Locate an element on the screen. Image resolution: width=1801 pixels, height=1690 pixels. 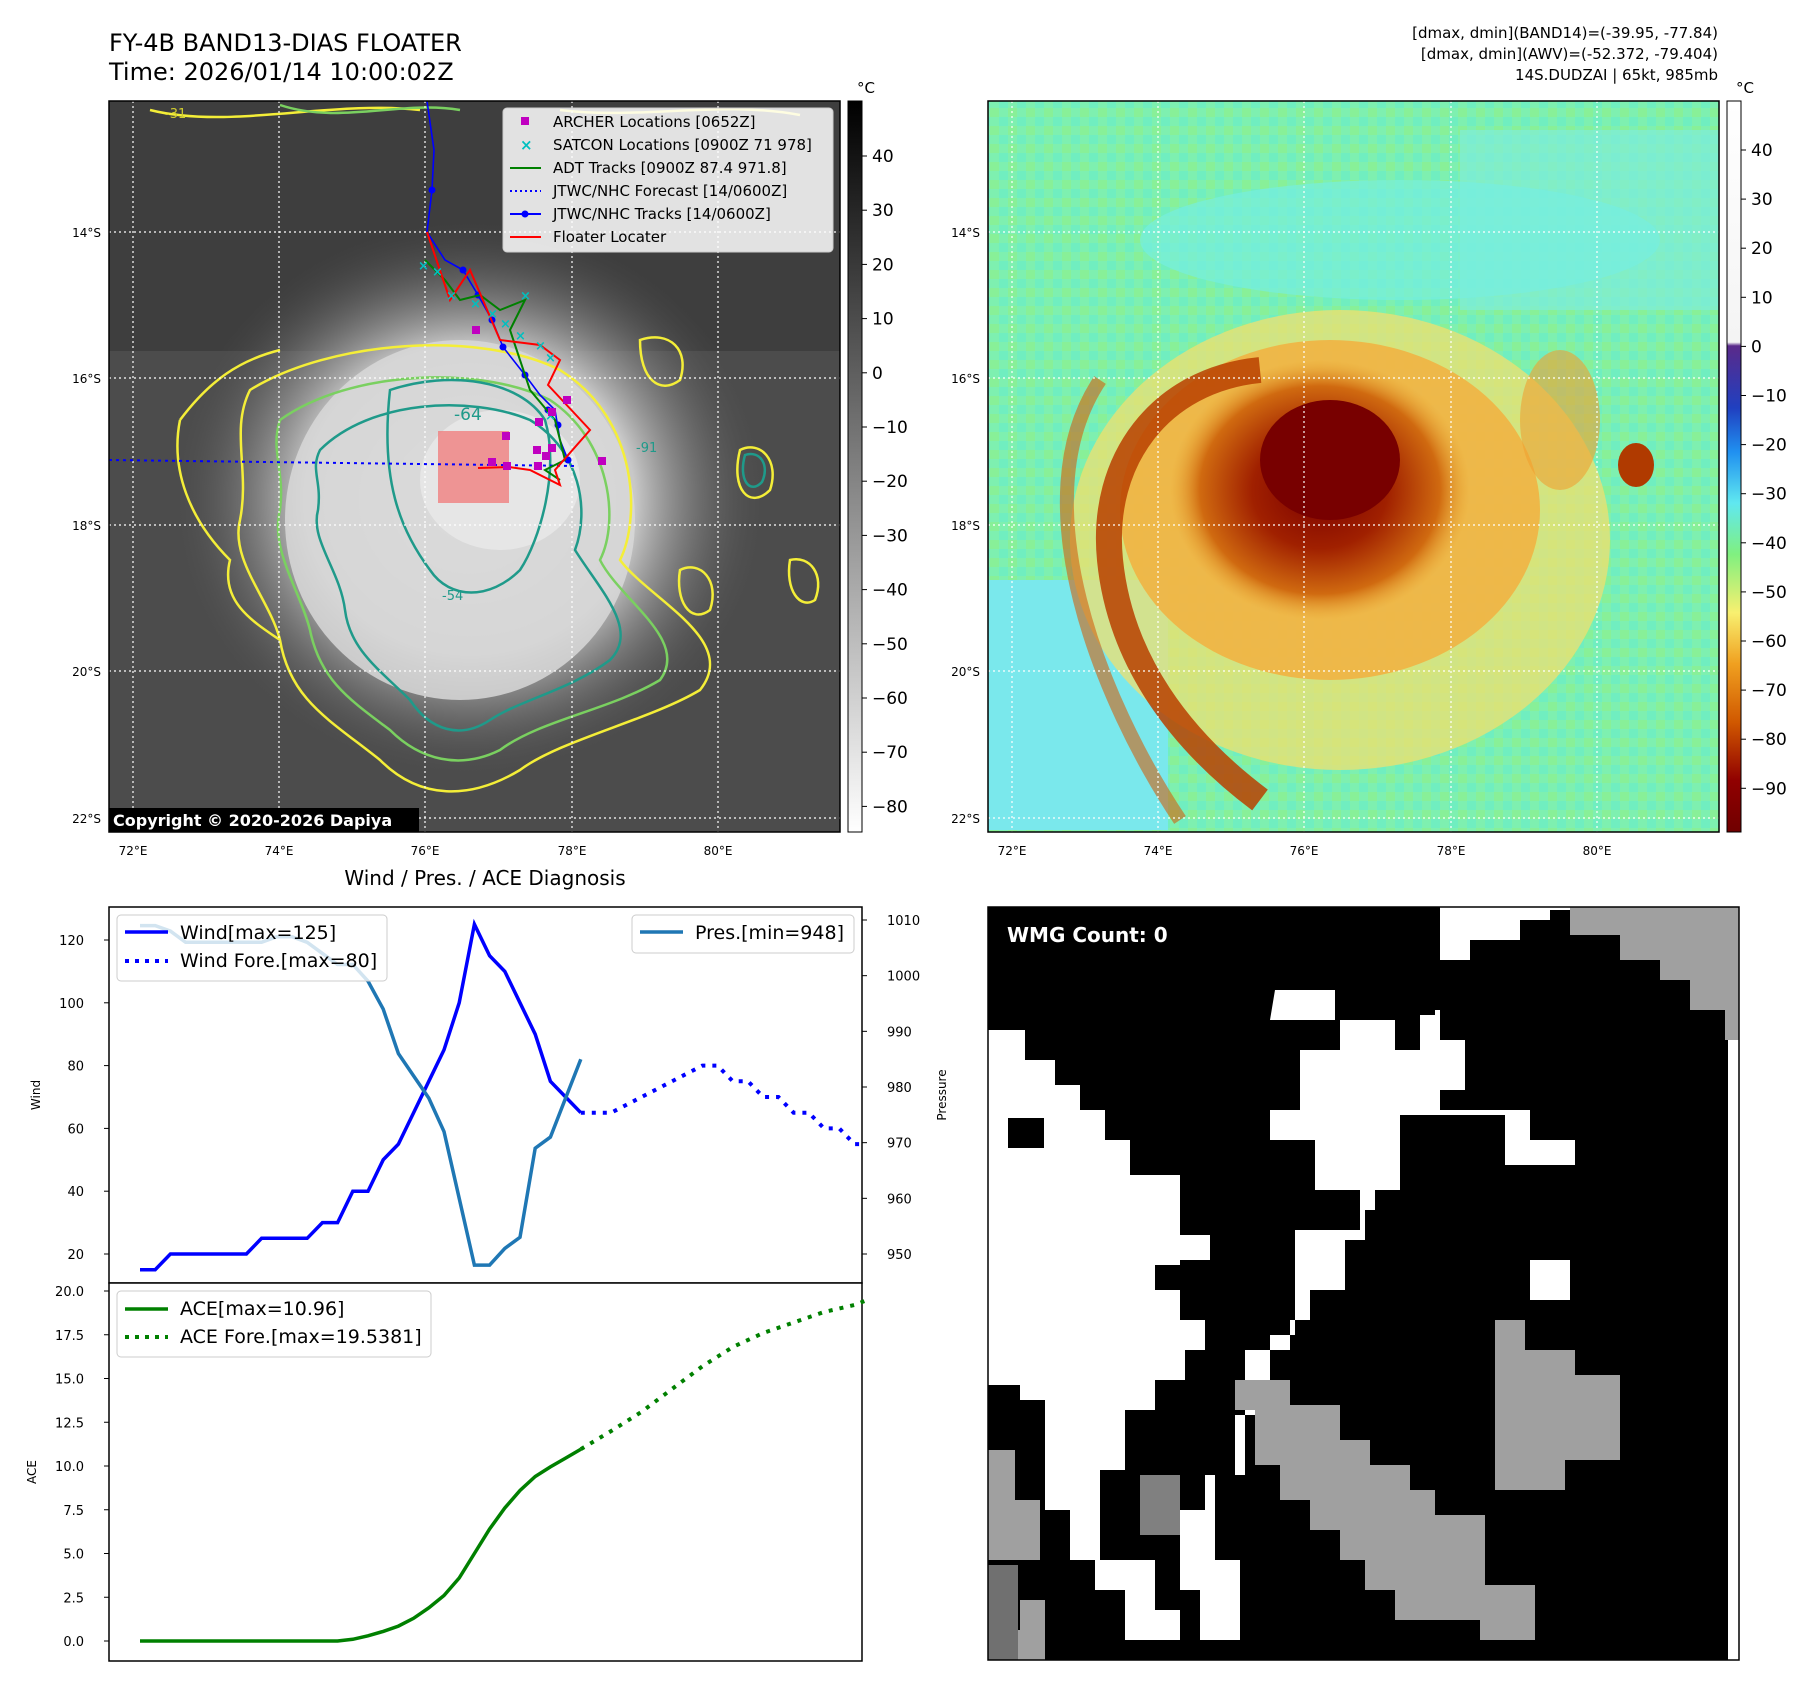
ace-ytick-label: 10.0 is located at coordinates (69, 1467).